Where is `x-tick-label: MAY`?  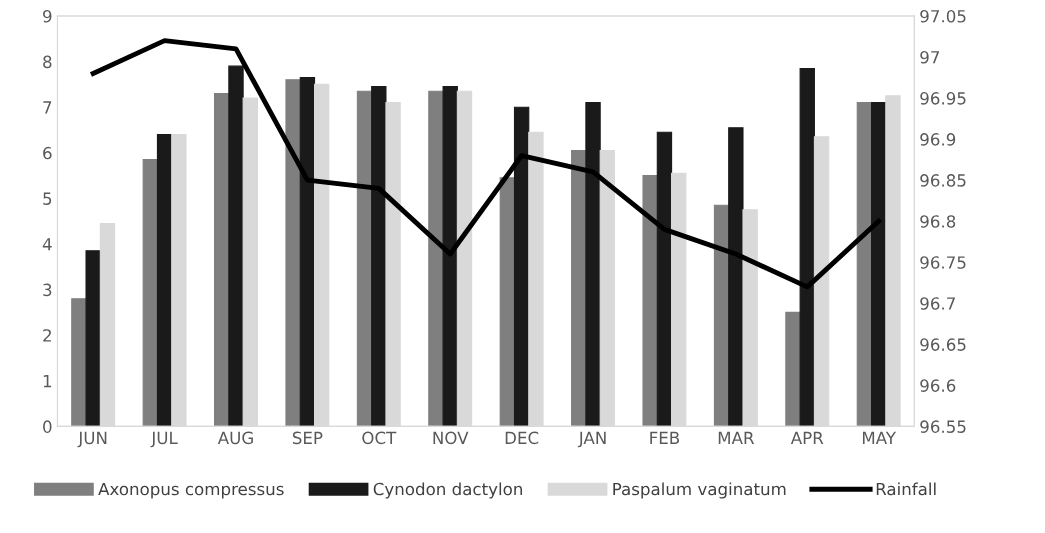 x-tick-label: MAY is located at coordinates (879, 437).